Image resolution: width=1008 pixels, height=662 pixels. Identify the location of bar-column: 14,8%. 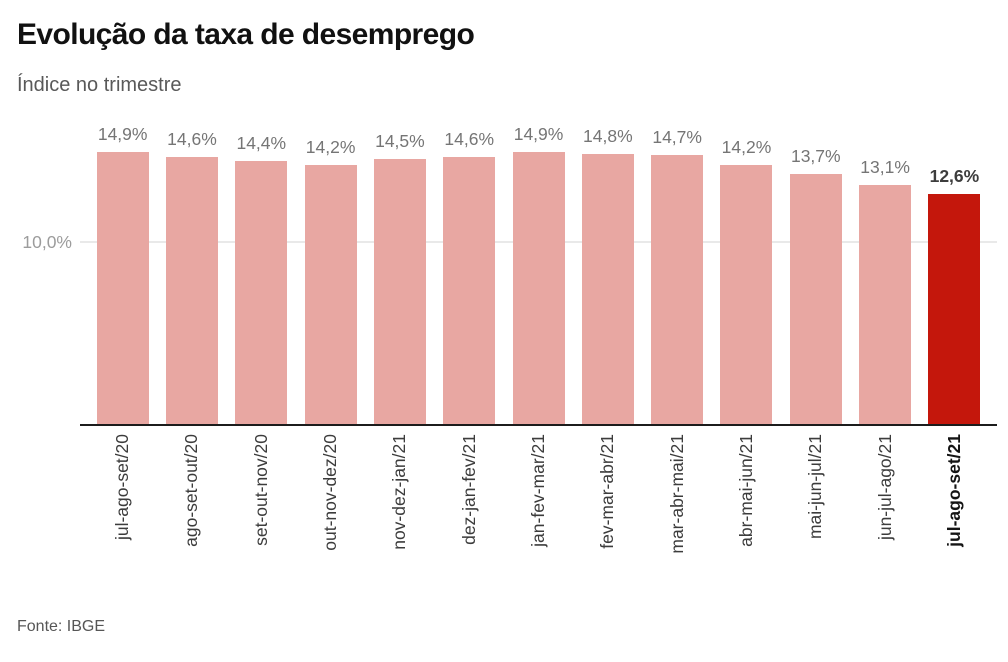
(607, 275).